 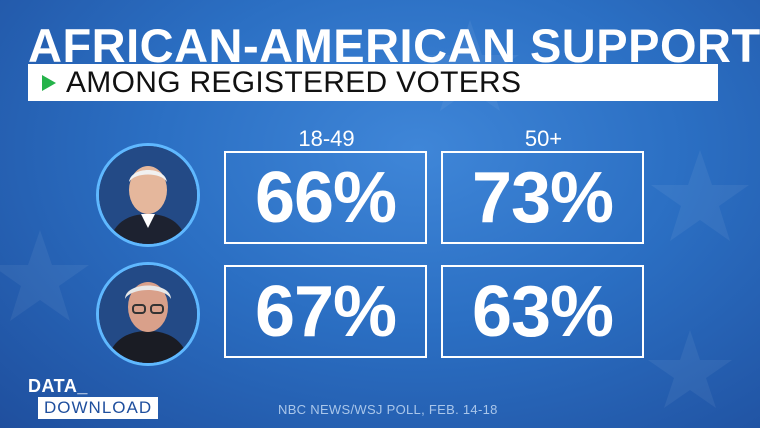 I want to click on value-cell: 66%, so click(x=325, y=197).